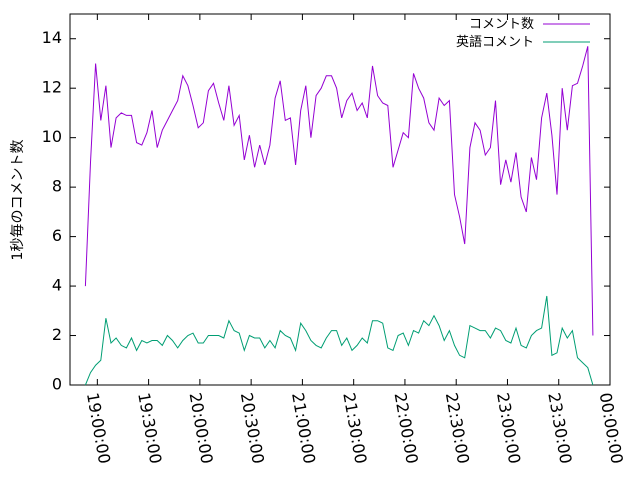  I want to click on x-tick-label: 21:00:00, so click(303, 428).